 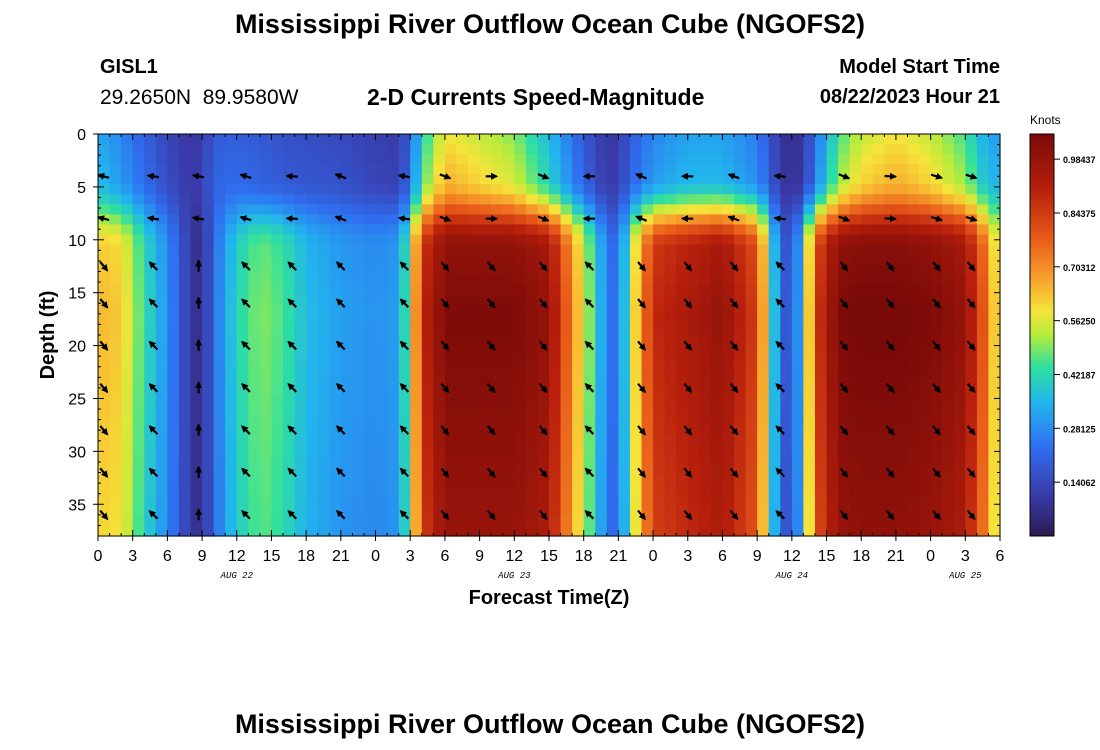 What do you see at coordinates (306, 556) in the screenshot?
I see `x-tick-label: 18` at bounding box center [306, 556].